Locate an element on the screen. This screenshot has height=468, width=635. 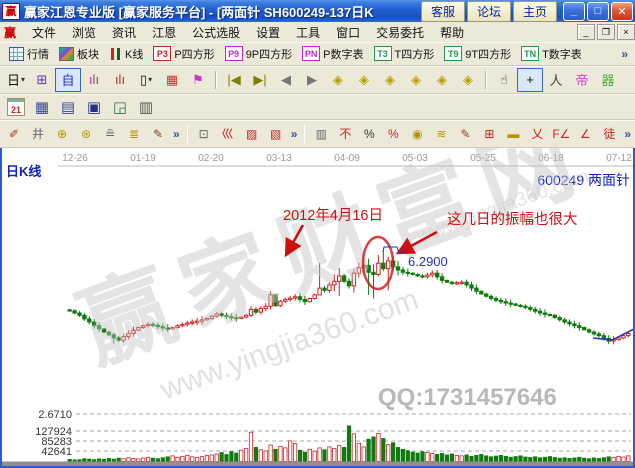
network-icon: ◲ is located at coordinates (120, 107).